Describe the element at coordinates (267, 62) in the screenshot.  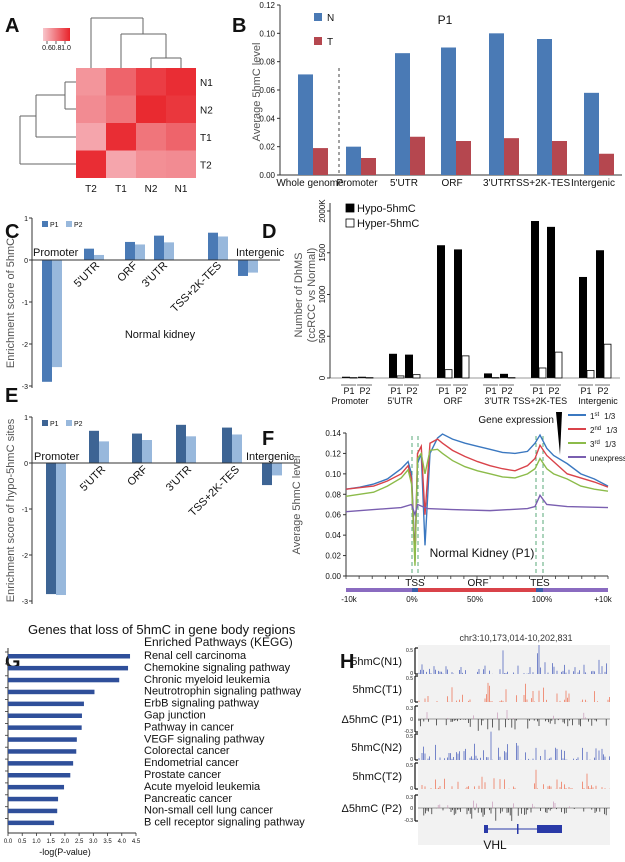
I see `y-tick-label: 0.08` at that location.